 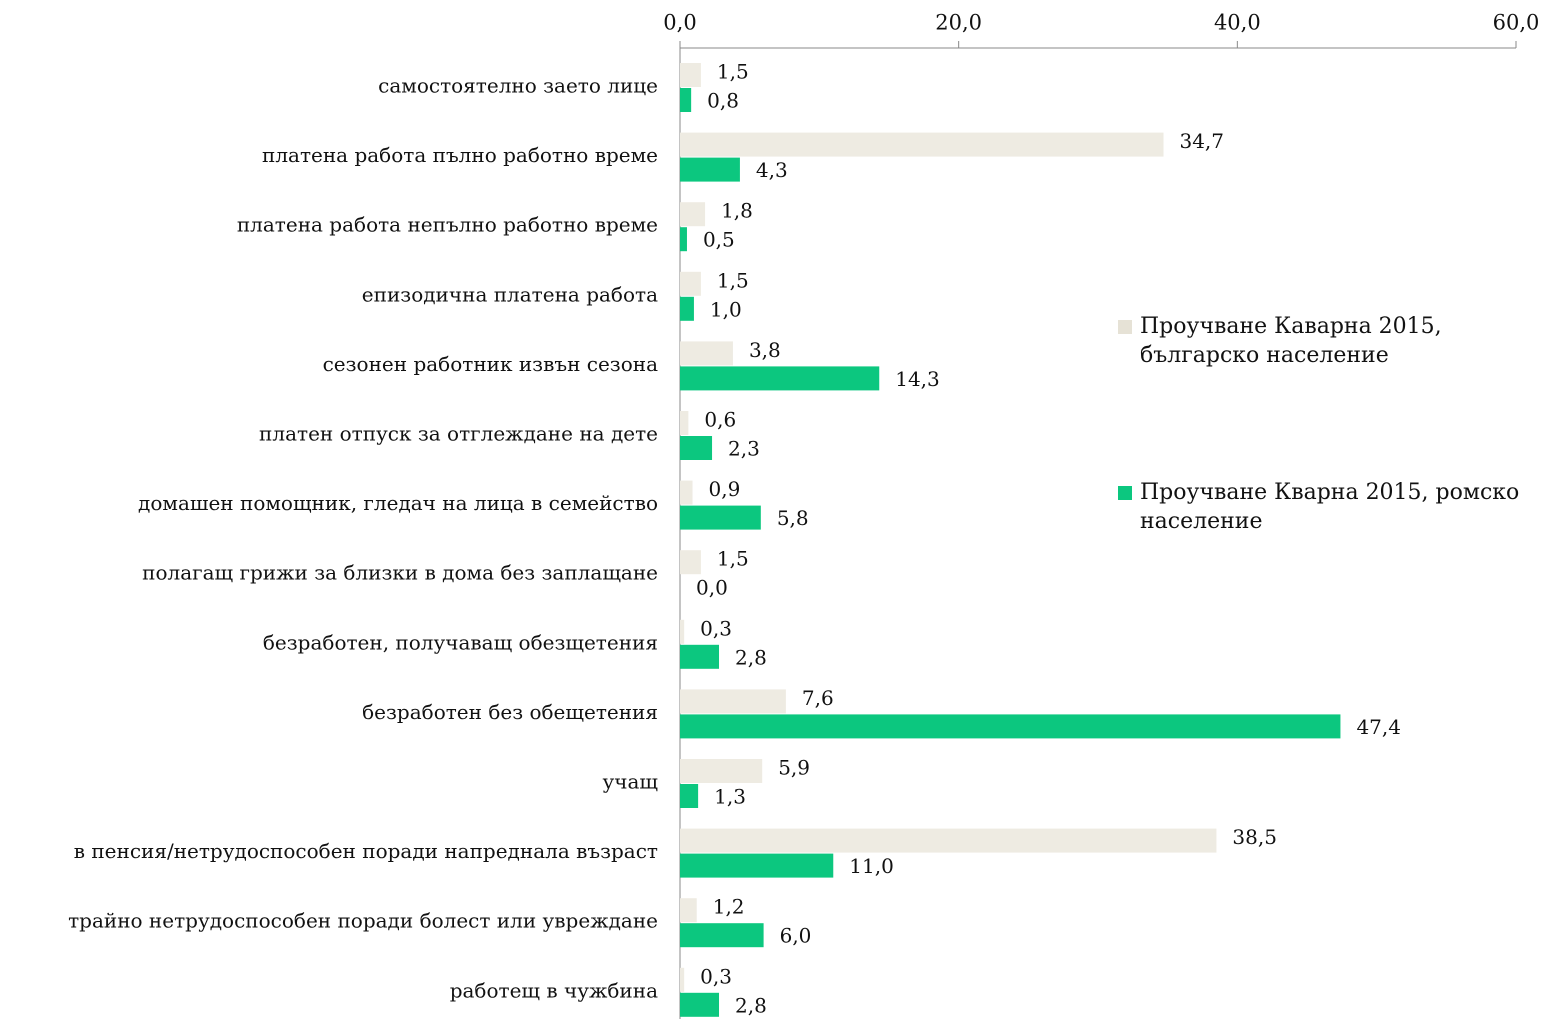 I want to click on legend-label: Проучване Кварна 2015, ромско население, so click(x=1330, y=507).